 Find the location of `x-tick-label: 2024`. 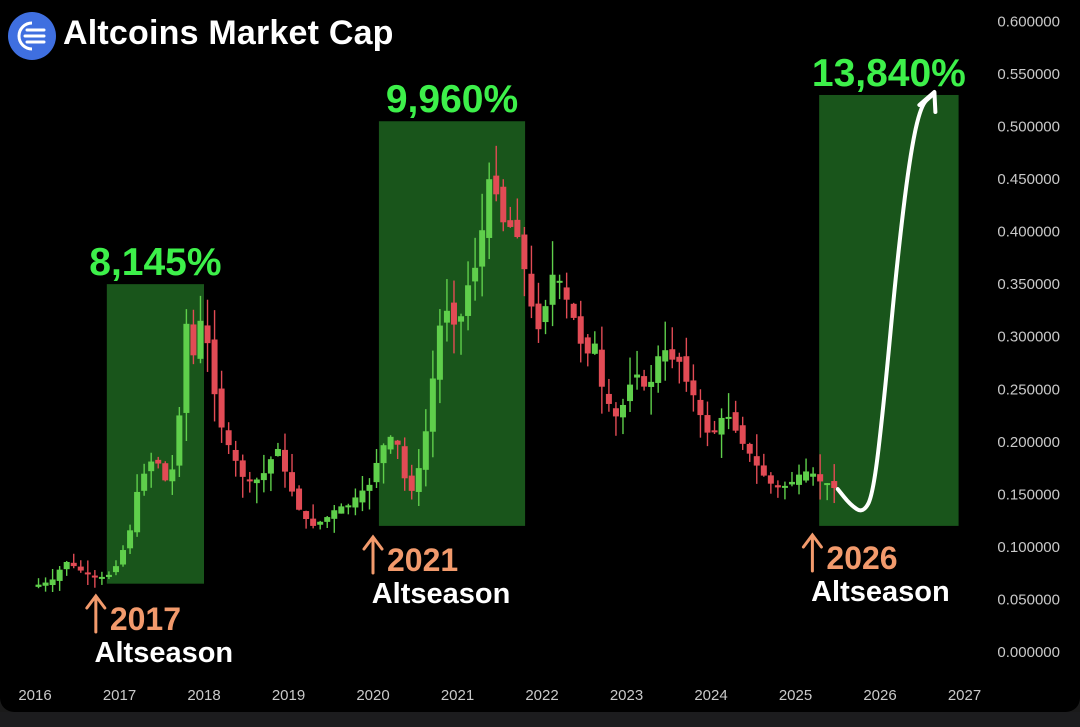

x-tick-label: 2024 is located at coordinates (710, 695).